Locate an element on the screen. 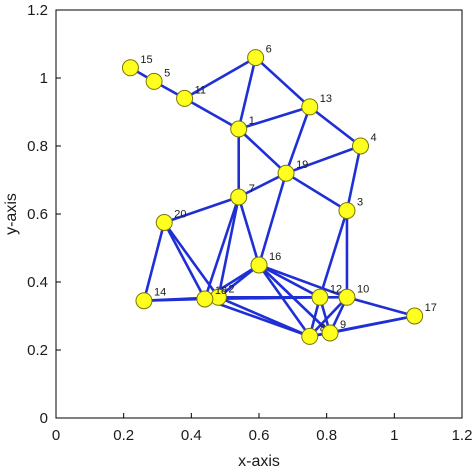 This screenshot has height=474, width=474. node-label-4: 4 is located at coordinates (374, 138).